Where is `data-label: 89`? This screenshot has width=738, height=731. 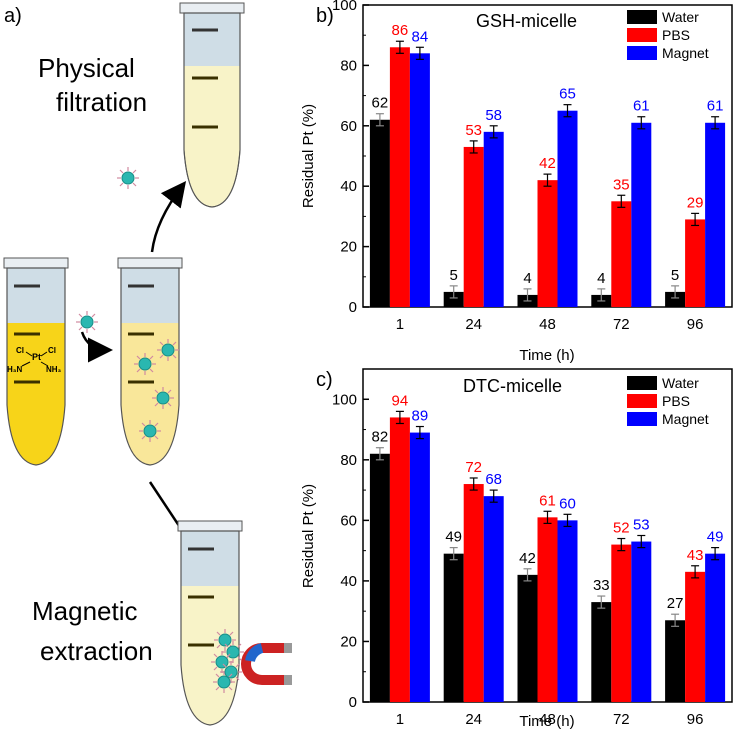
data-label: 89 is located at coordinates (420, 416).